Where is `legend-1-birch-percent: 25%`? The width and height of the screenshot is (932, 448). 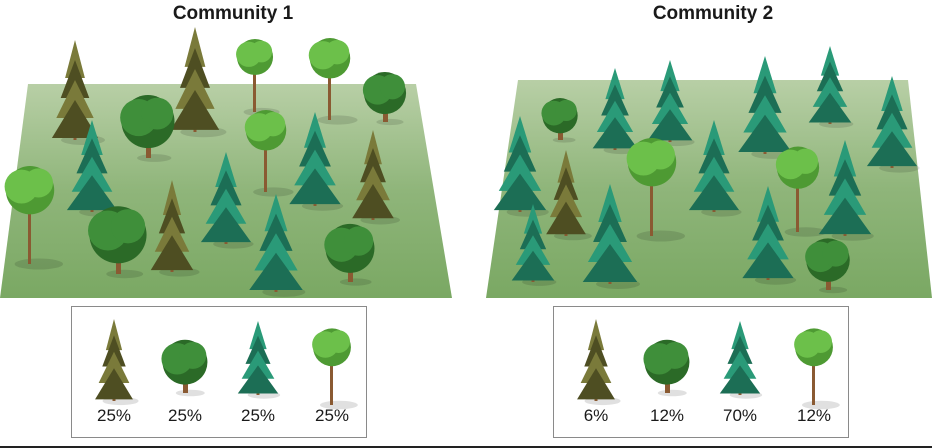
legend-1-birch-percent: 25% is located at coordinates (332, 415).